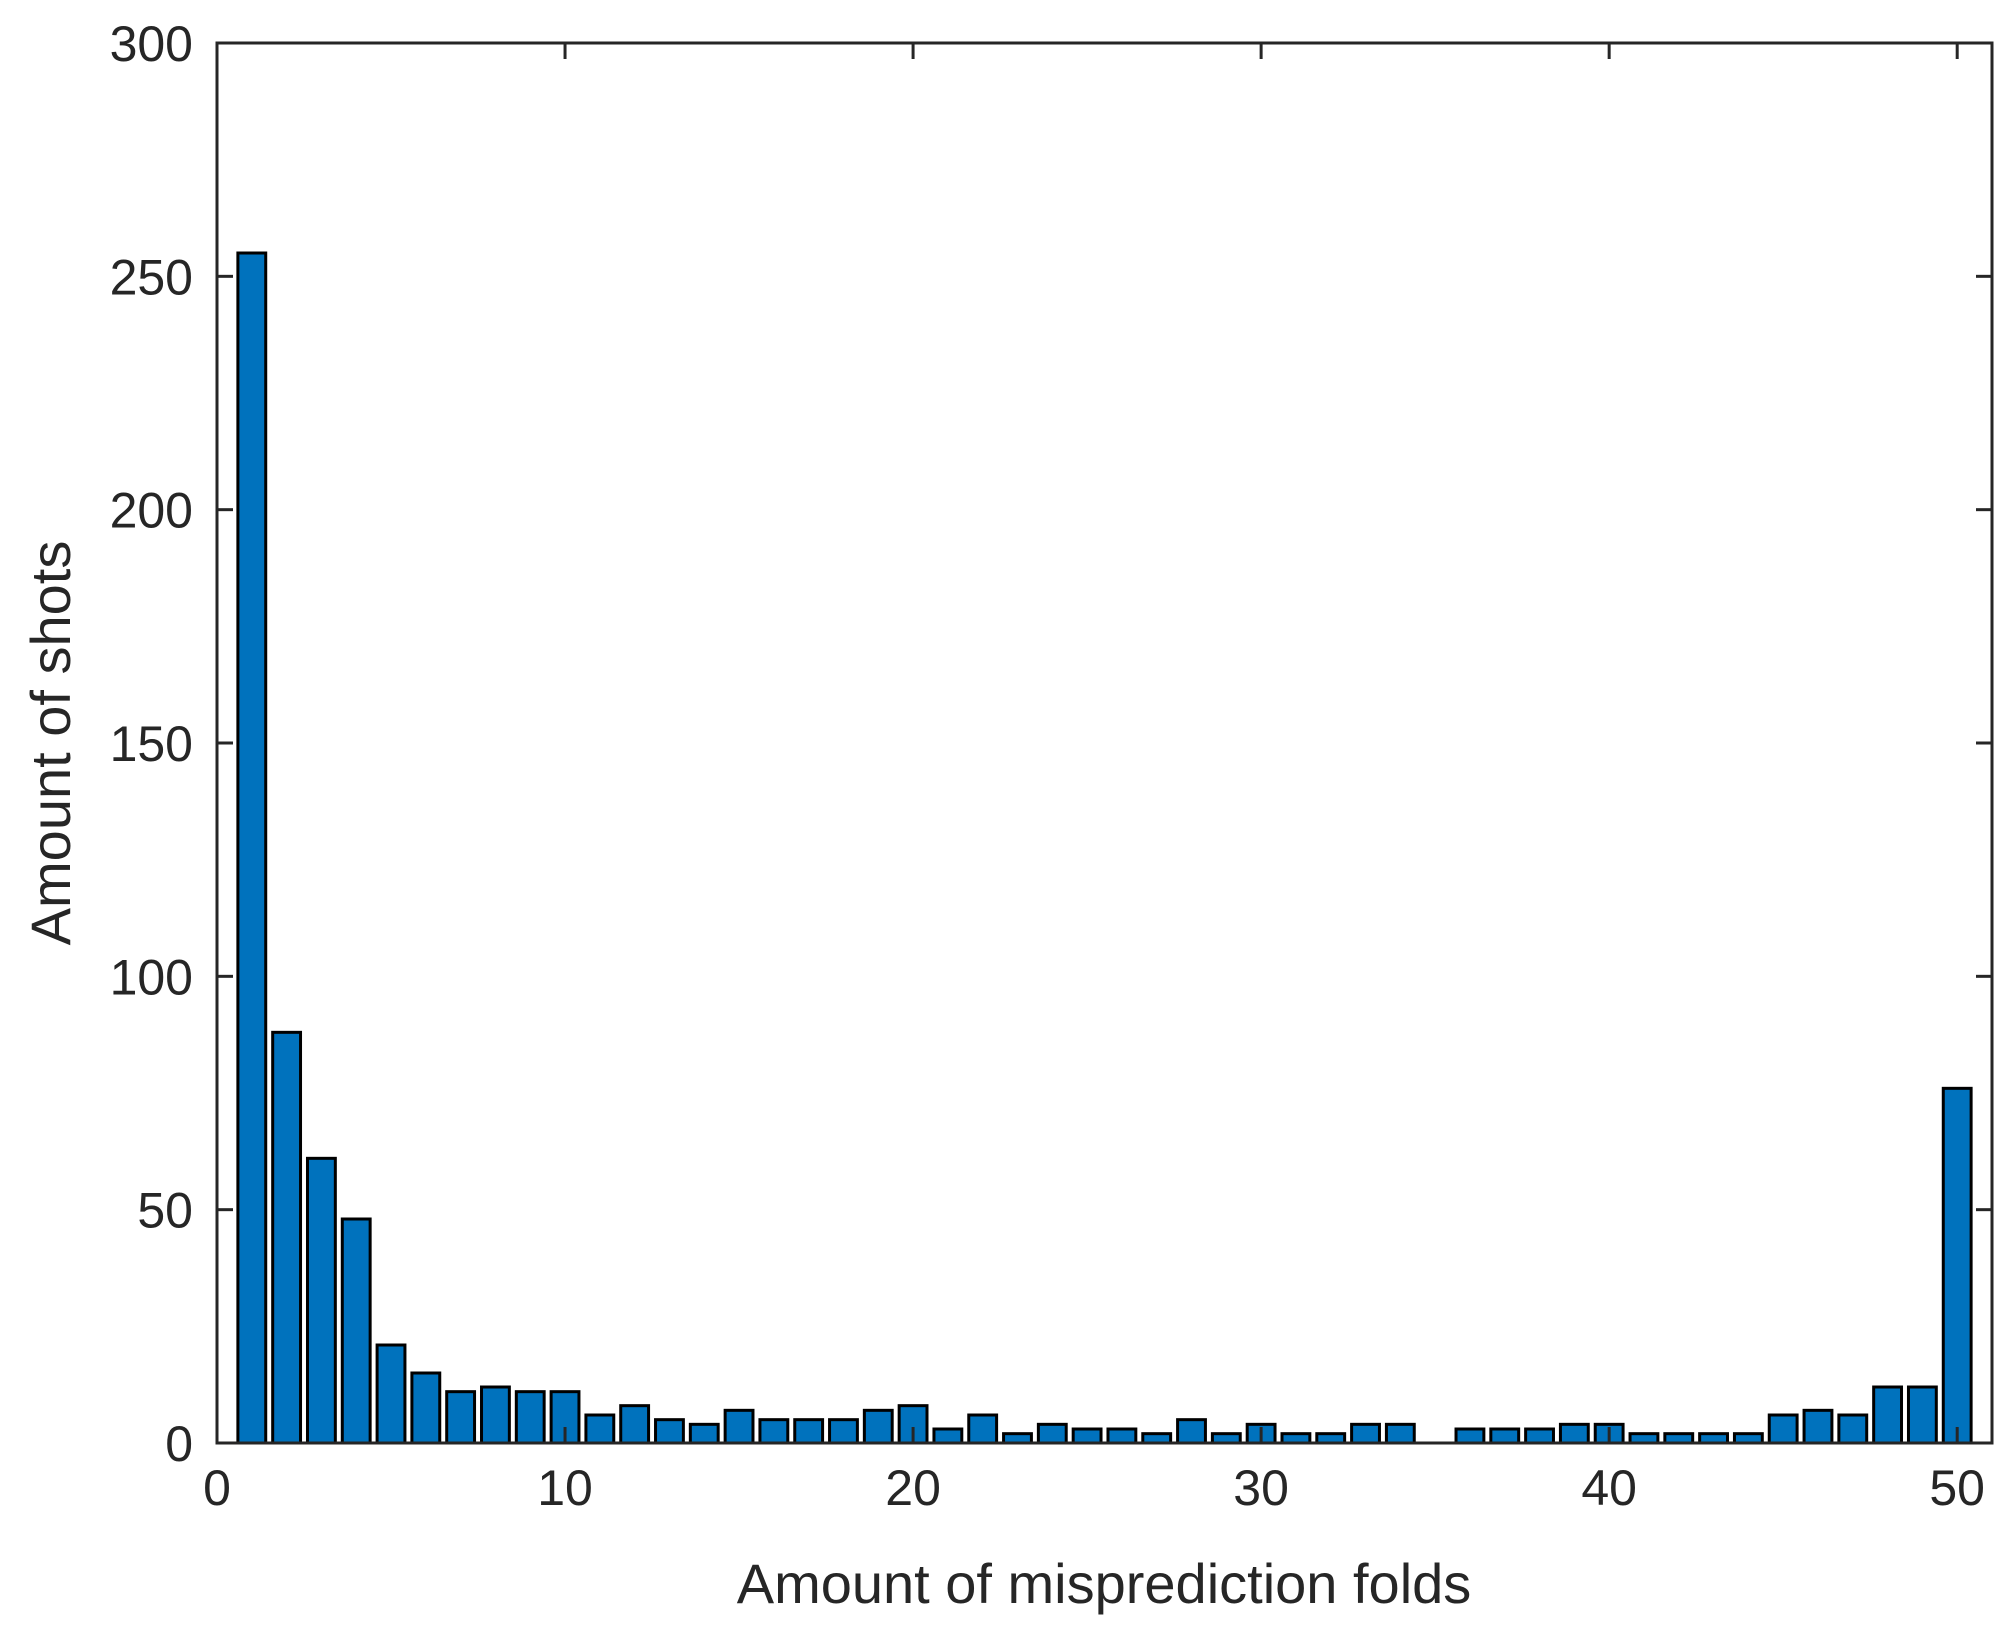 Image resolution: width=2013 pixels, height=1634 pixels. I want to click on x-tick-label-0: 0, so click(217, 1488).